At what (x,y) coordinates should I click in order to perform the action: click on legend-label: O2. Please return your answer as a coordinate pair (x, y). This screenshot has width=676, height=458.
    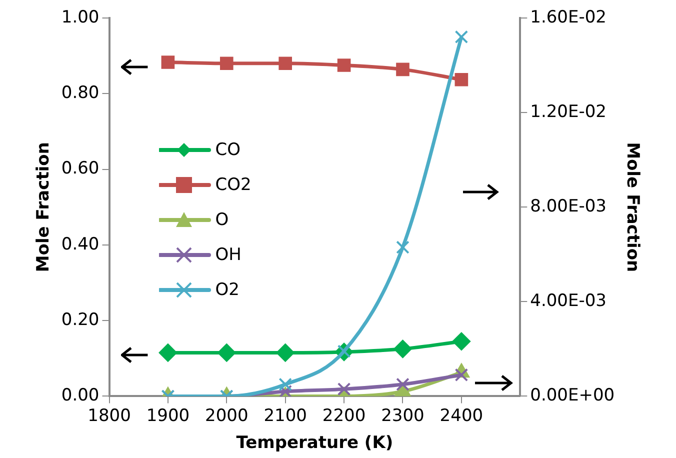
    Looking at the image, I should click on (227, 290).